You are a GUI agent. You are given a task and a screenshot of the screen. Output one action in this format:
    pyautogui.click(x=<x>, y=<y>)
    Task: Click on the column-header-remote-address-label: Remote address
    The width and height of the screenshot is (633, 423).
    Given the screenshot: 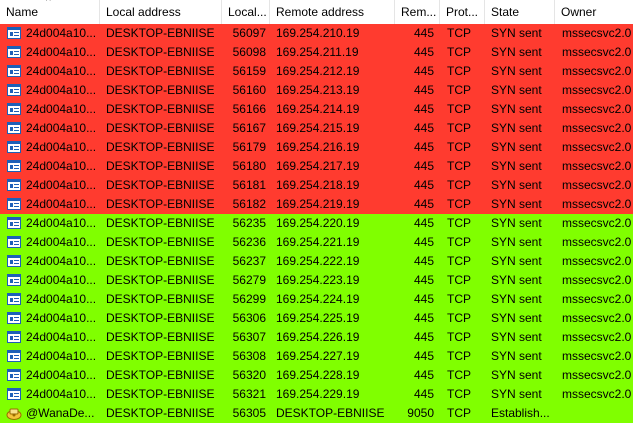 What is the action you would take?
    pyautogui.click(x=320, y=12)
    